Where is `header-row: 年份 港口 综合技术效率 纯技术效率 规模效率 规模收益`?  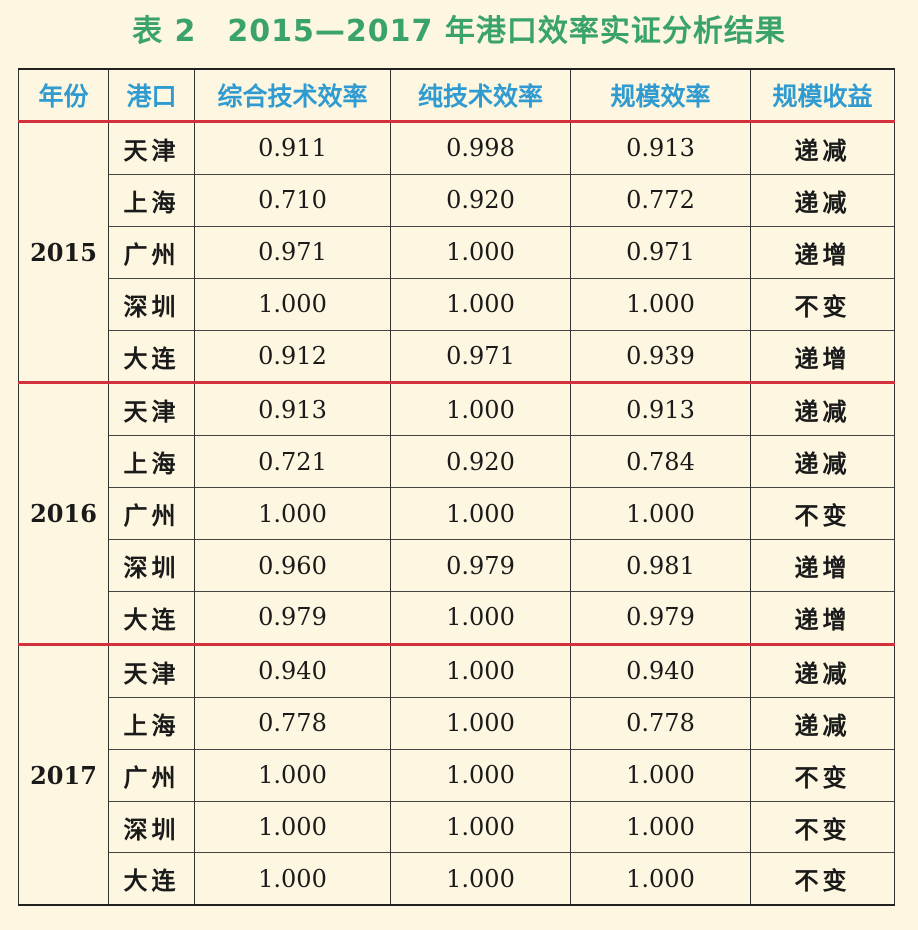 header-row: 年份 港口 综合技术效率 纯技术效率 规模效率 规模收益 is located at coordinates (456, 95).